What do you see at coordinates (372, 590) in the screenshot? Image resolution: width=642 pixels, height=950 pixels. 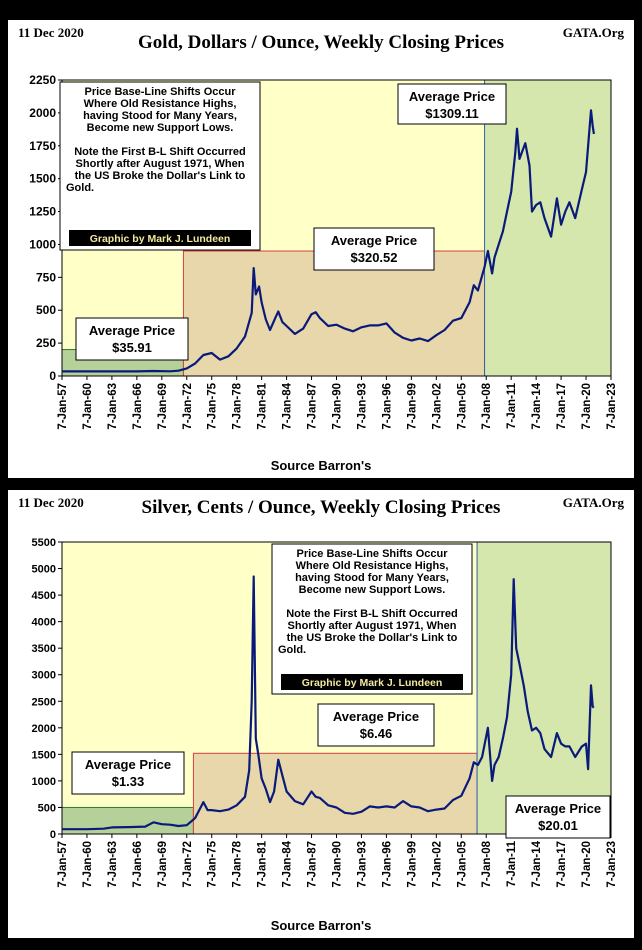 I see `annotation-note-line: Become new Support Lows.` at bounding box center [372, 590].